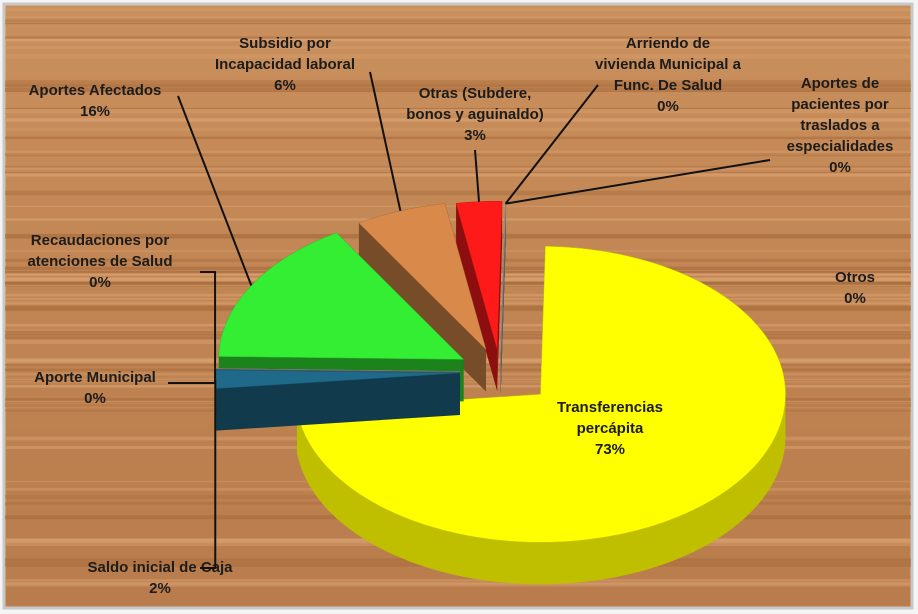 The width and height of the screenshot is (918, 614). What do you see at coordinates (99, 261) in the screenshot?
I see `label-line: atenciones de Salud` at bounding box center [99, 261].